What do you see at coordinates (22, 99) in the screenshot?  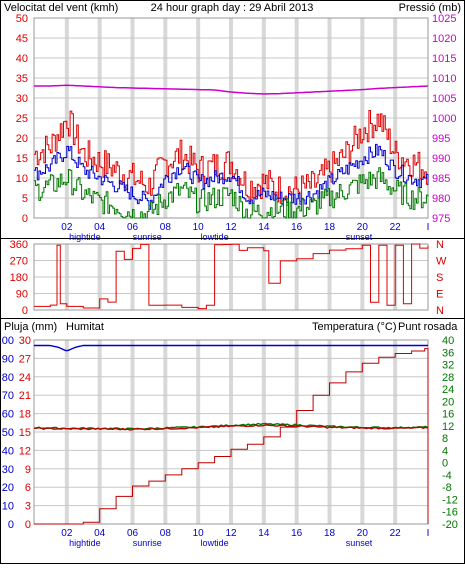 I see `y-left-tick: 30` at bounding box center [22, 99].